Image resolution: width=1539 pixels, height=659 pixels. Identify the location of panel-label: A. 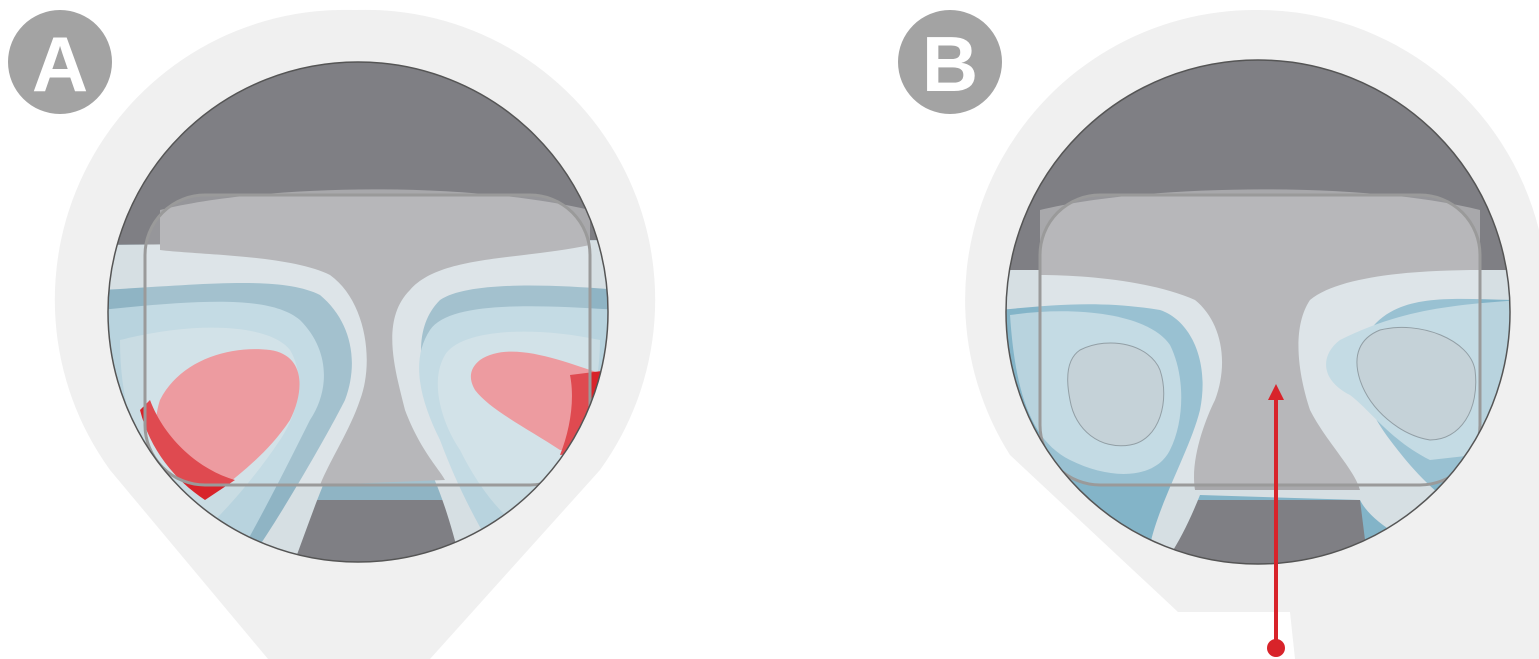
(60, 64).